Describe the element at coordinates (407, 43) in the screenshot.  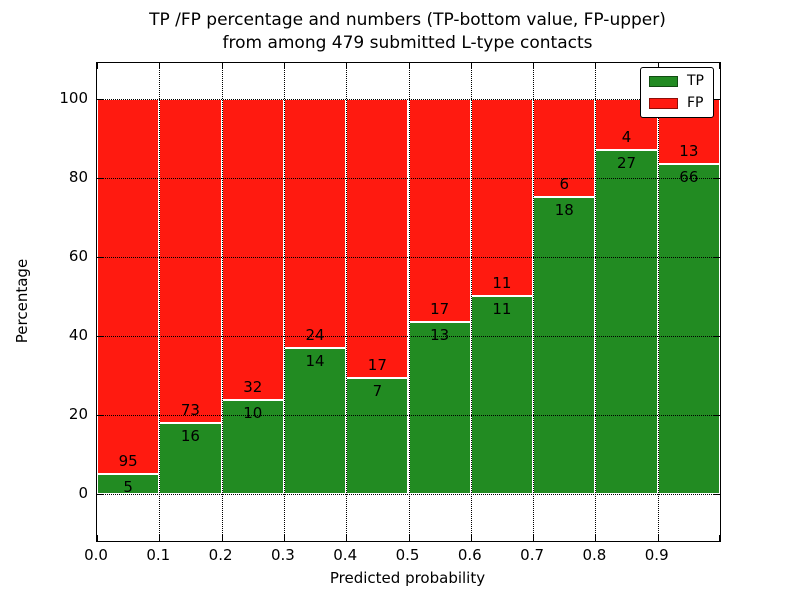
I see `chart-title-line2: from among 479 submitted L-type contacts` at that location.